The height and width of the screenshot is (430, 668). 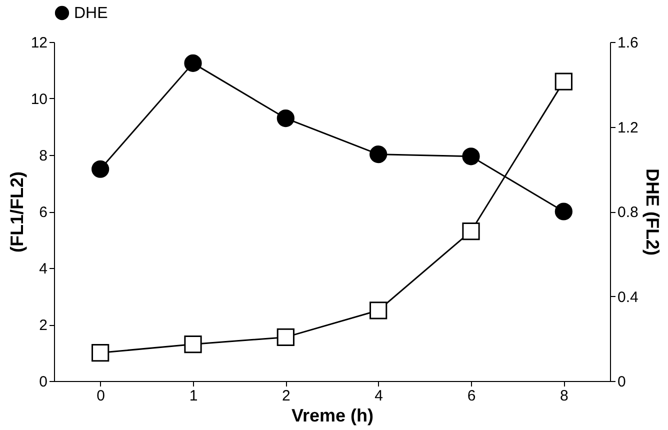 I want to click on y2-tick-label: 0, so click(x=622, y=382).